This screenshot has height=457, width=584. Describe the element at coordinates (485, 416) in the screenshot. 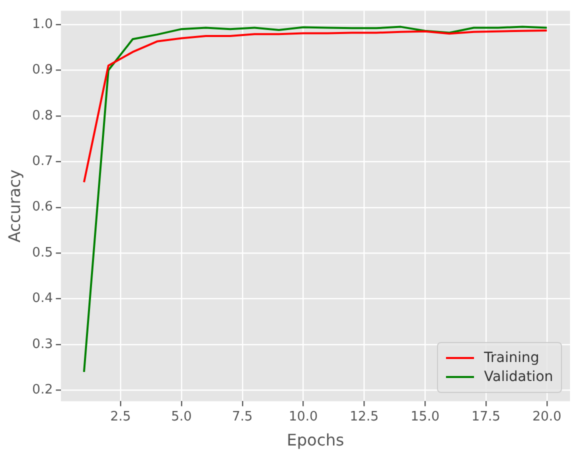

I see `x-tick-label: 17.5` at that location.